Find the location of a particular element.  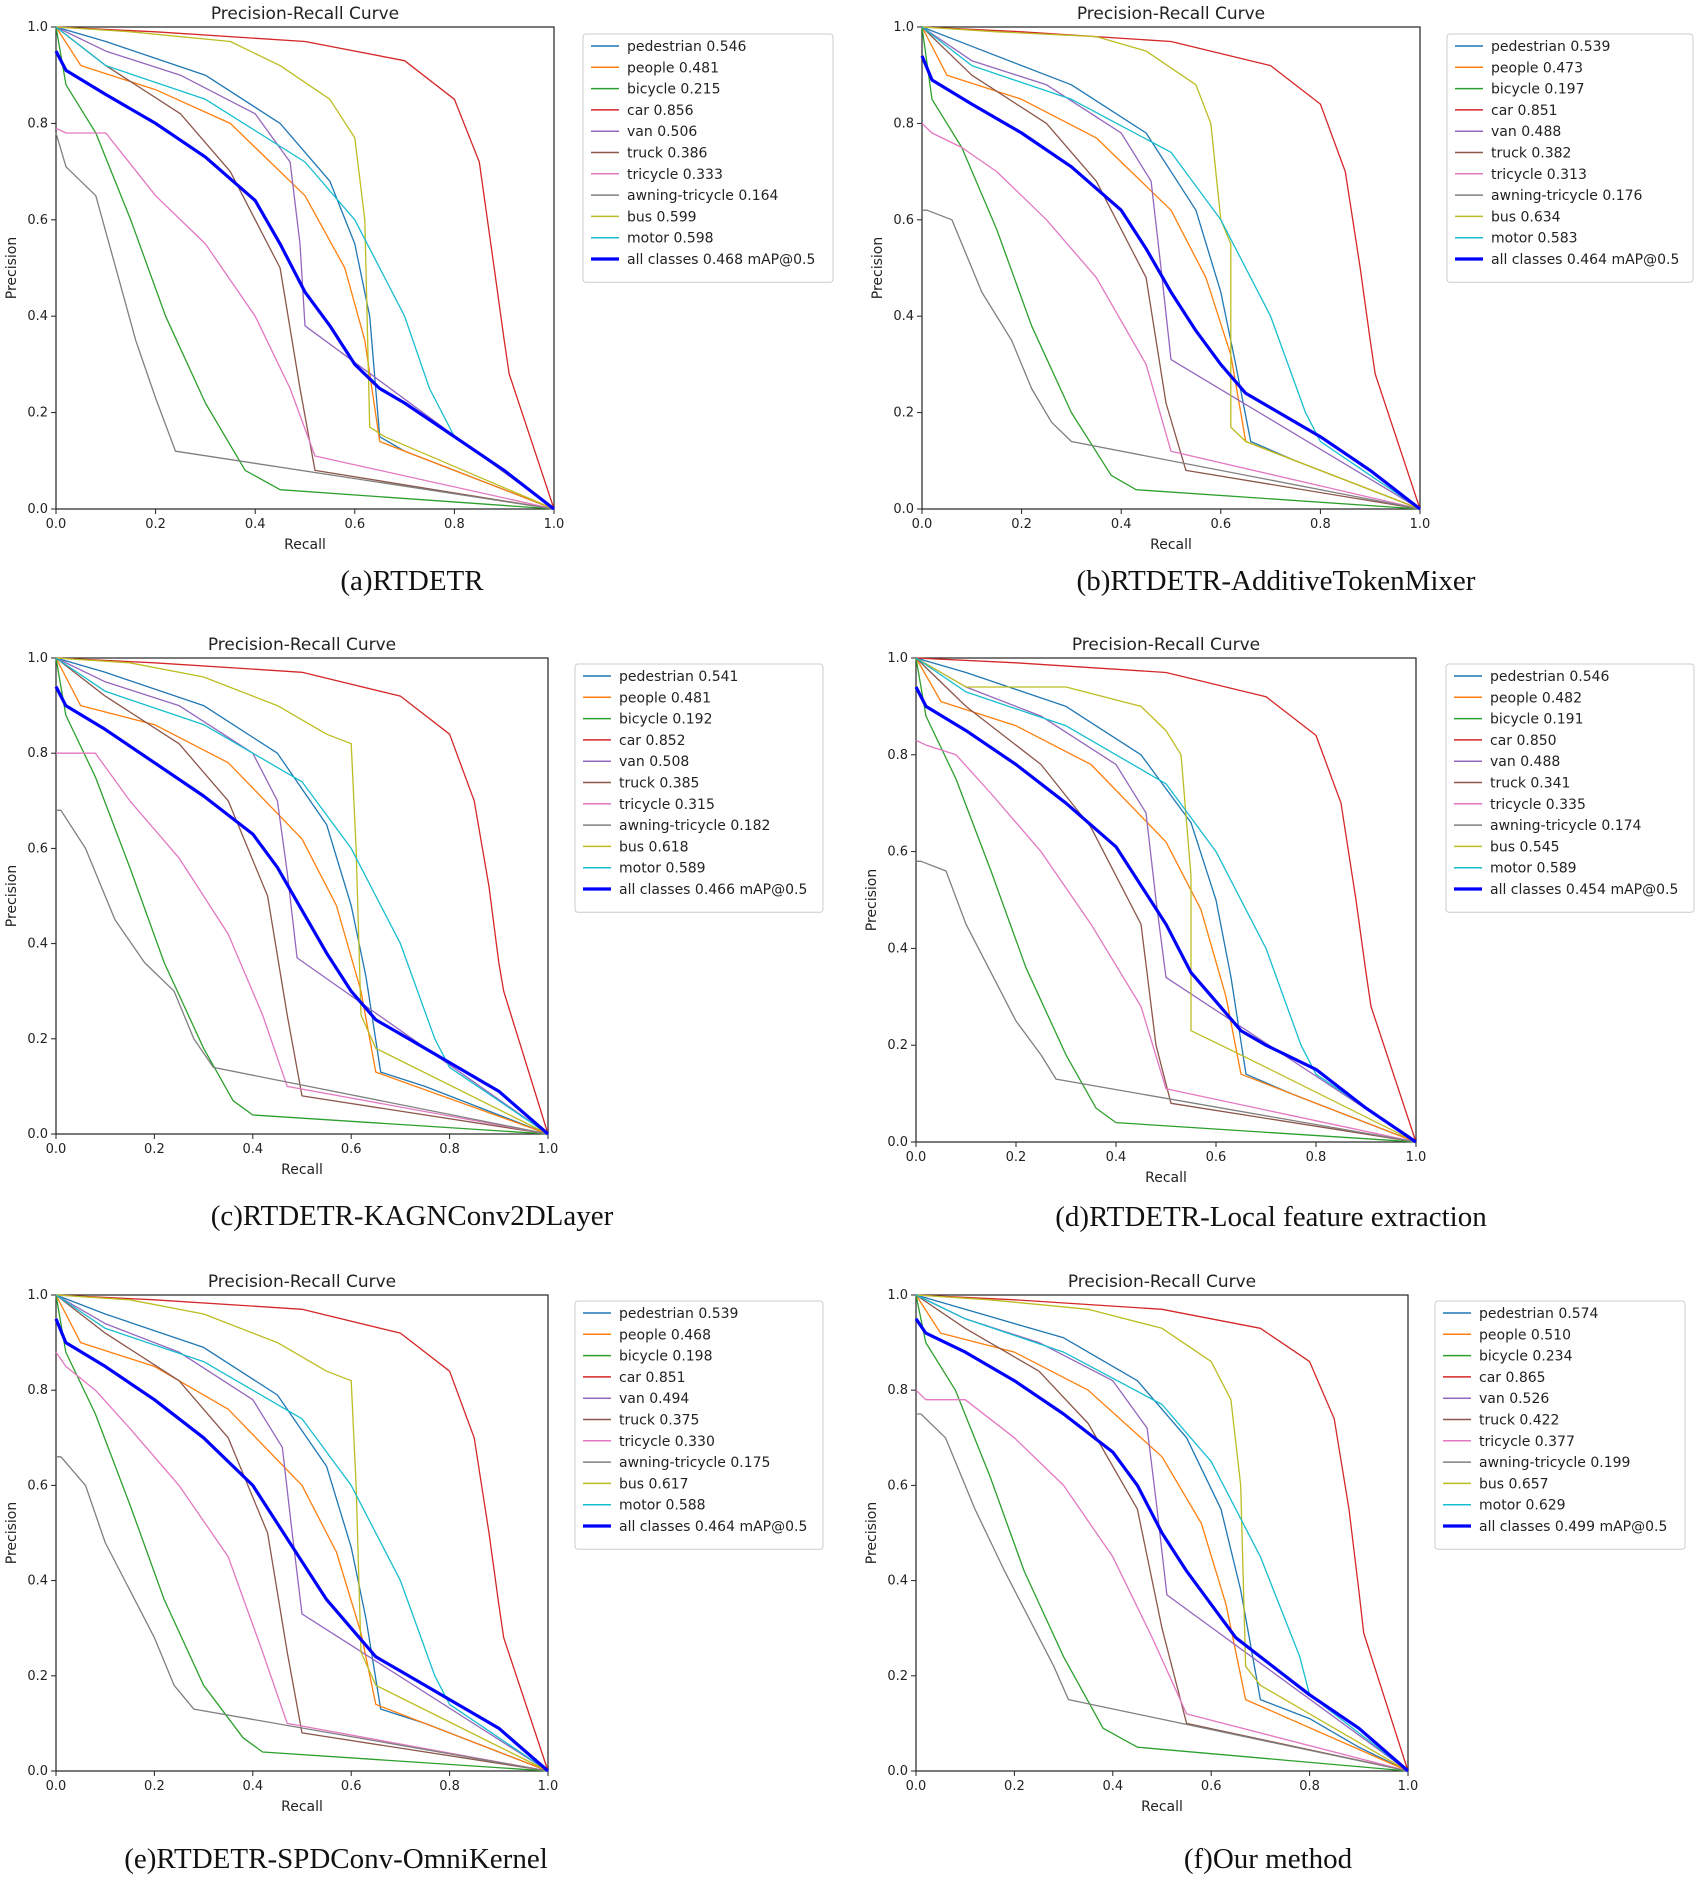

legend-entry: car 0.865 is located at coordinates (1512, 1378).